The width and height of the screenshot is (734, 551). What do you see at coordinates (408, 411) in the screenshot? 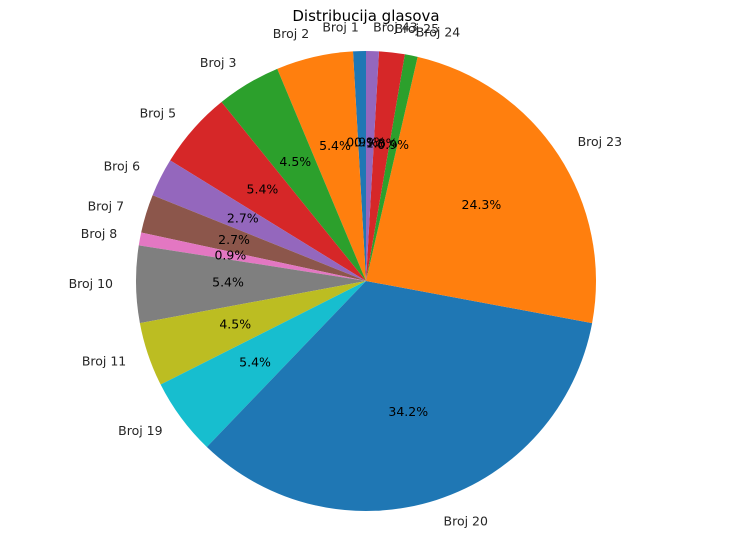
I see `slice-percent-broj-20: 34.2%` at bounding box center [408, 411].